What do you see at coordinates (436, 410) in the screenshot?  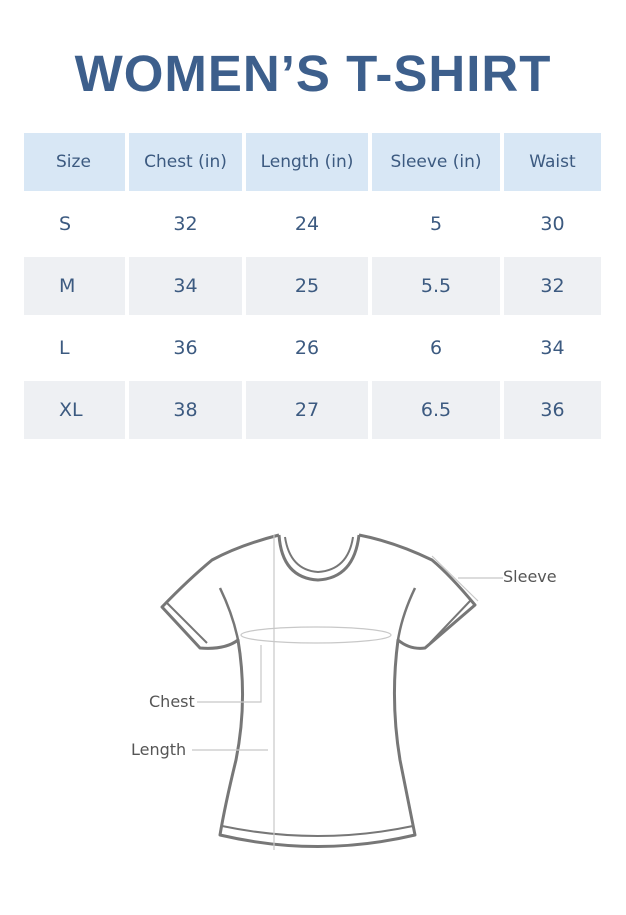 I see `table-cell: 6.5` at bounding box center [436, 410].